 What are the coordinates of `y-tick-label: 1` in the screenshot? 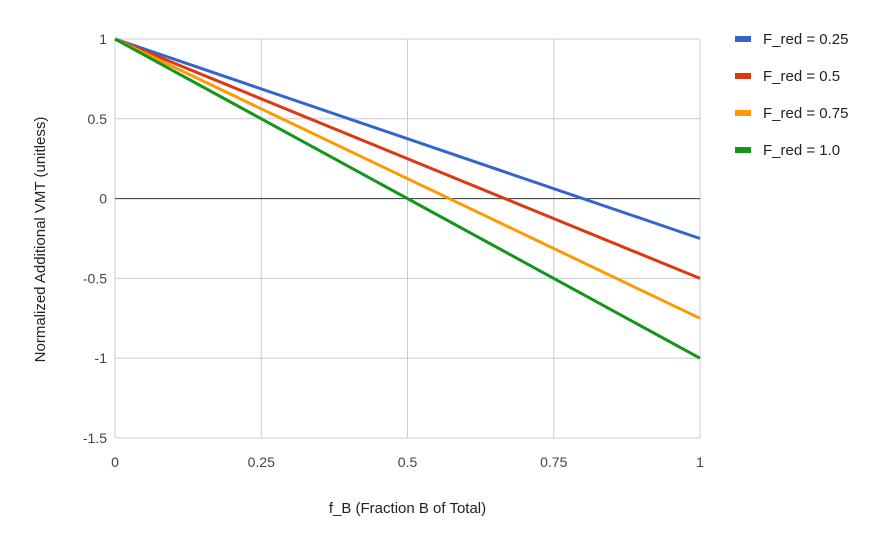 It's located at (103, 39).